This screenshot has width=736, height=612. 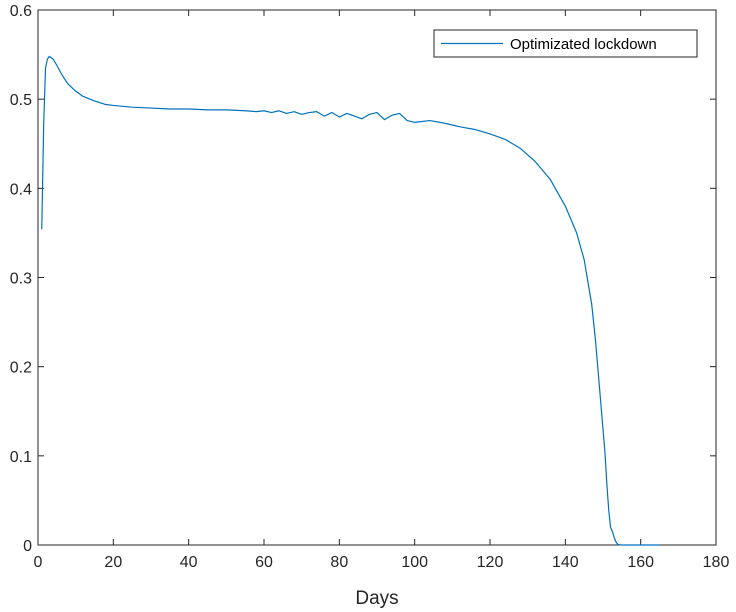 What do you see at coordinates (189, 562) in the screenshot?
I see `x-tick-label: 40` at bounding box center [189, 562].